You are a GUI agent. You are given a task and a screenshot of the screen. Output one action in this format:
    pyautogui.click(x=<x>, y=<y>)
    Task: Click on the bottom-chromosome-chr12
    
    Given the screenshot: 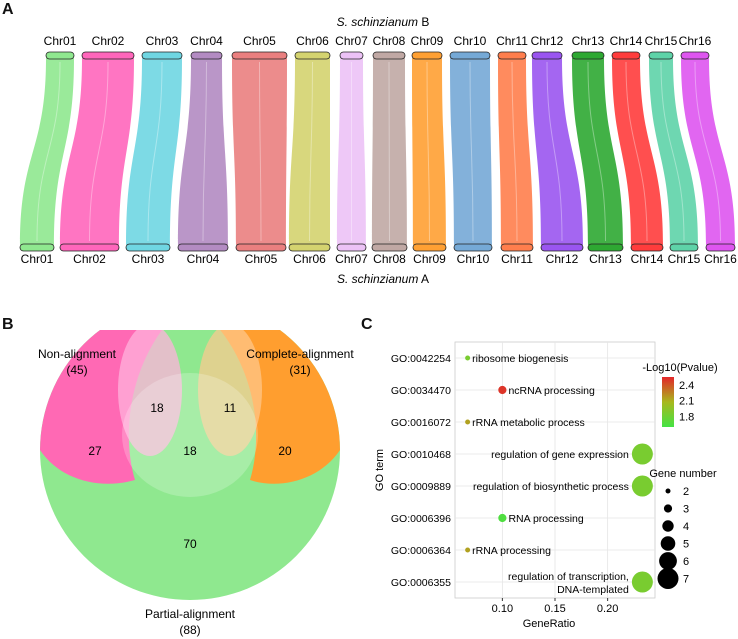 What is the action you would take?
    pyautogui.click(x=562, y=247)
    